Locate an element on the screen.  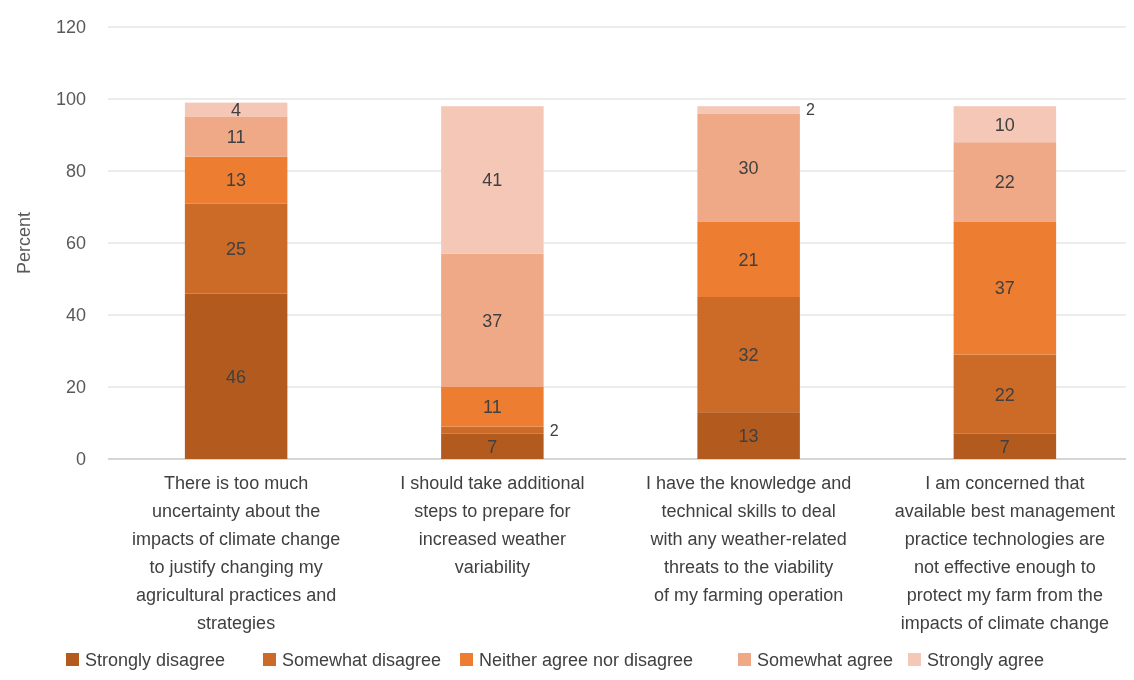
data-label: 46 is located at coordinates (236, 376).